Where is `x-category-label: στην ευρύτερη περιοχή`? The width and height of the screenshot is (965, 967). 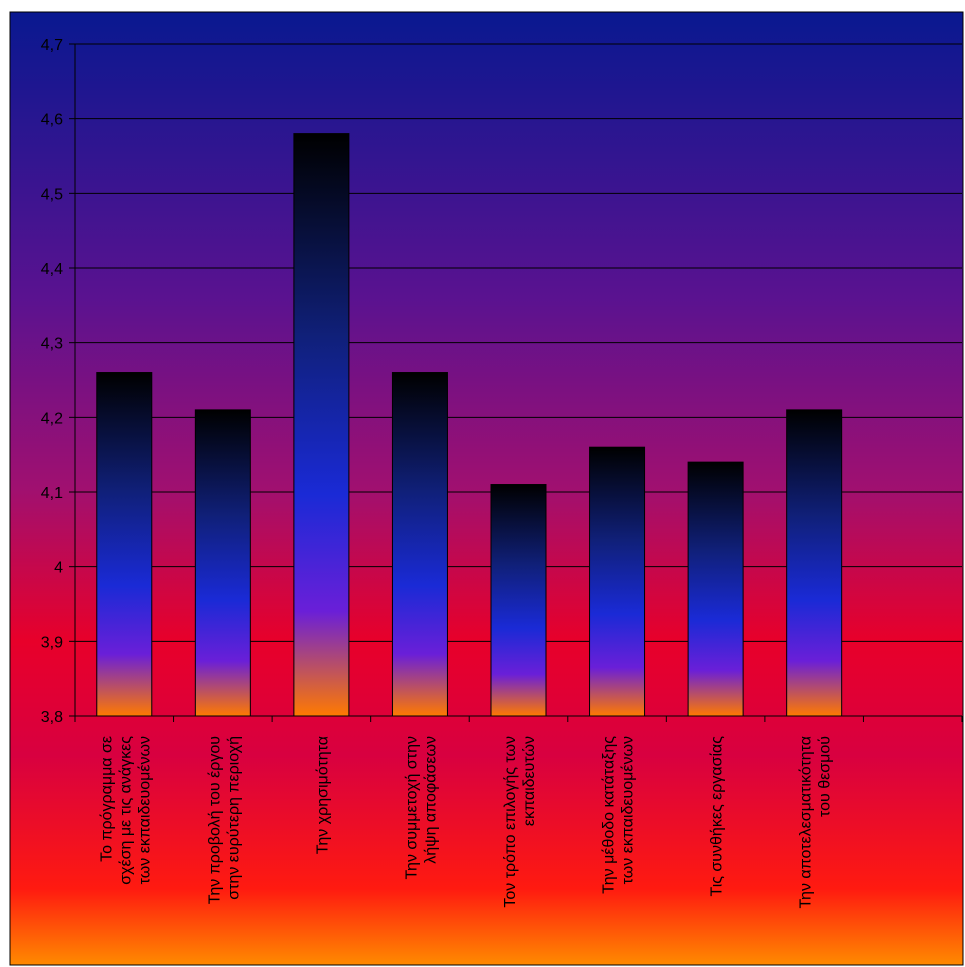 x-category-label: στην ευρύτερη περιοχή is located at coordinates (233, 818).